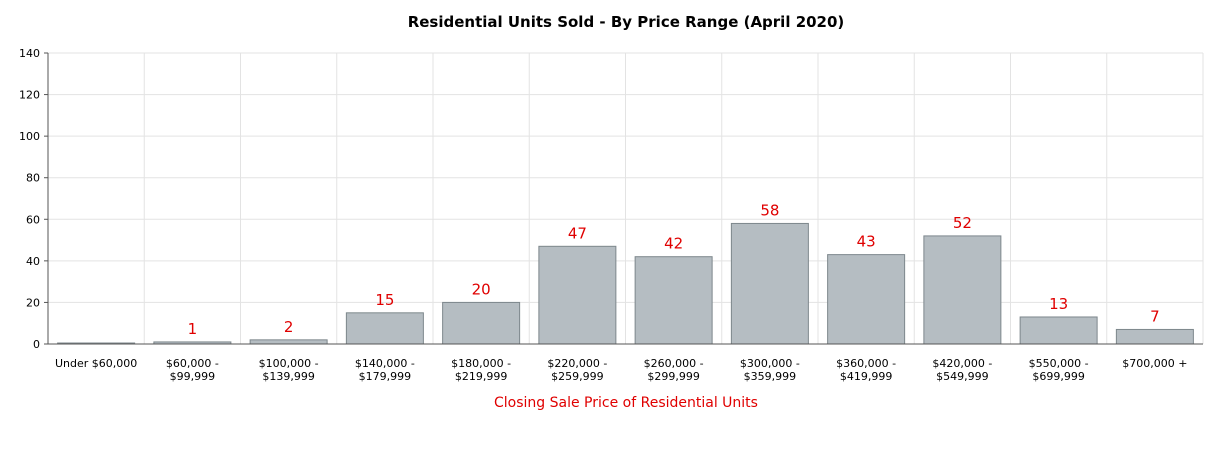 The height and width of the screenshot is (450, 1224). I want to click on y-tick-label: 40, so click(33, 261).